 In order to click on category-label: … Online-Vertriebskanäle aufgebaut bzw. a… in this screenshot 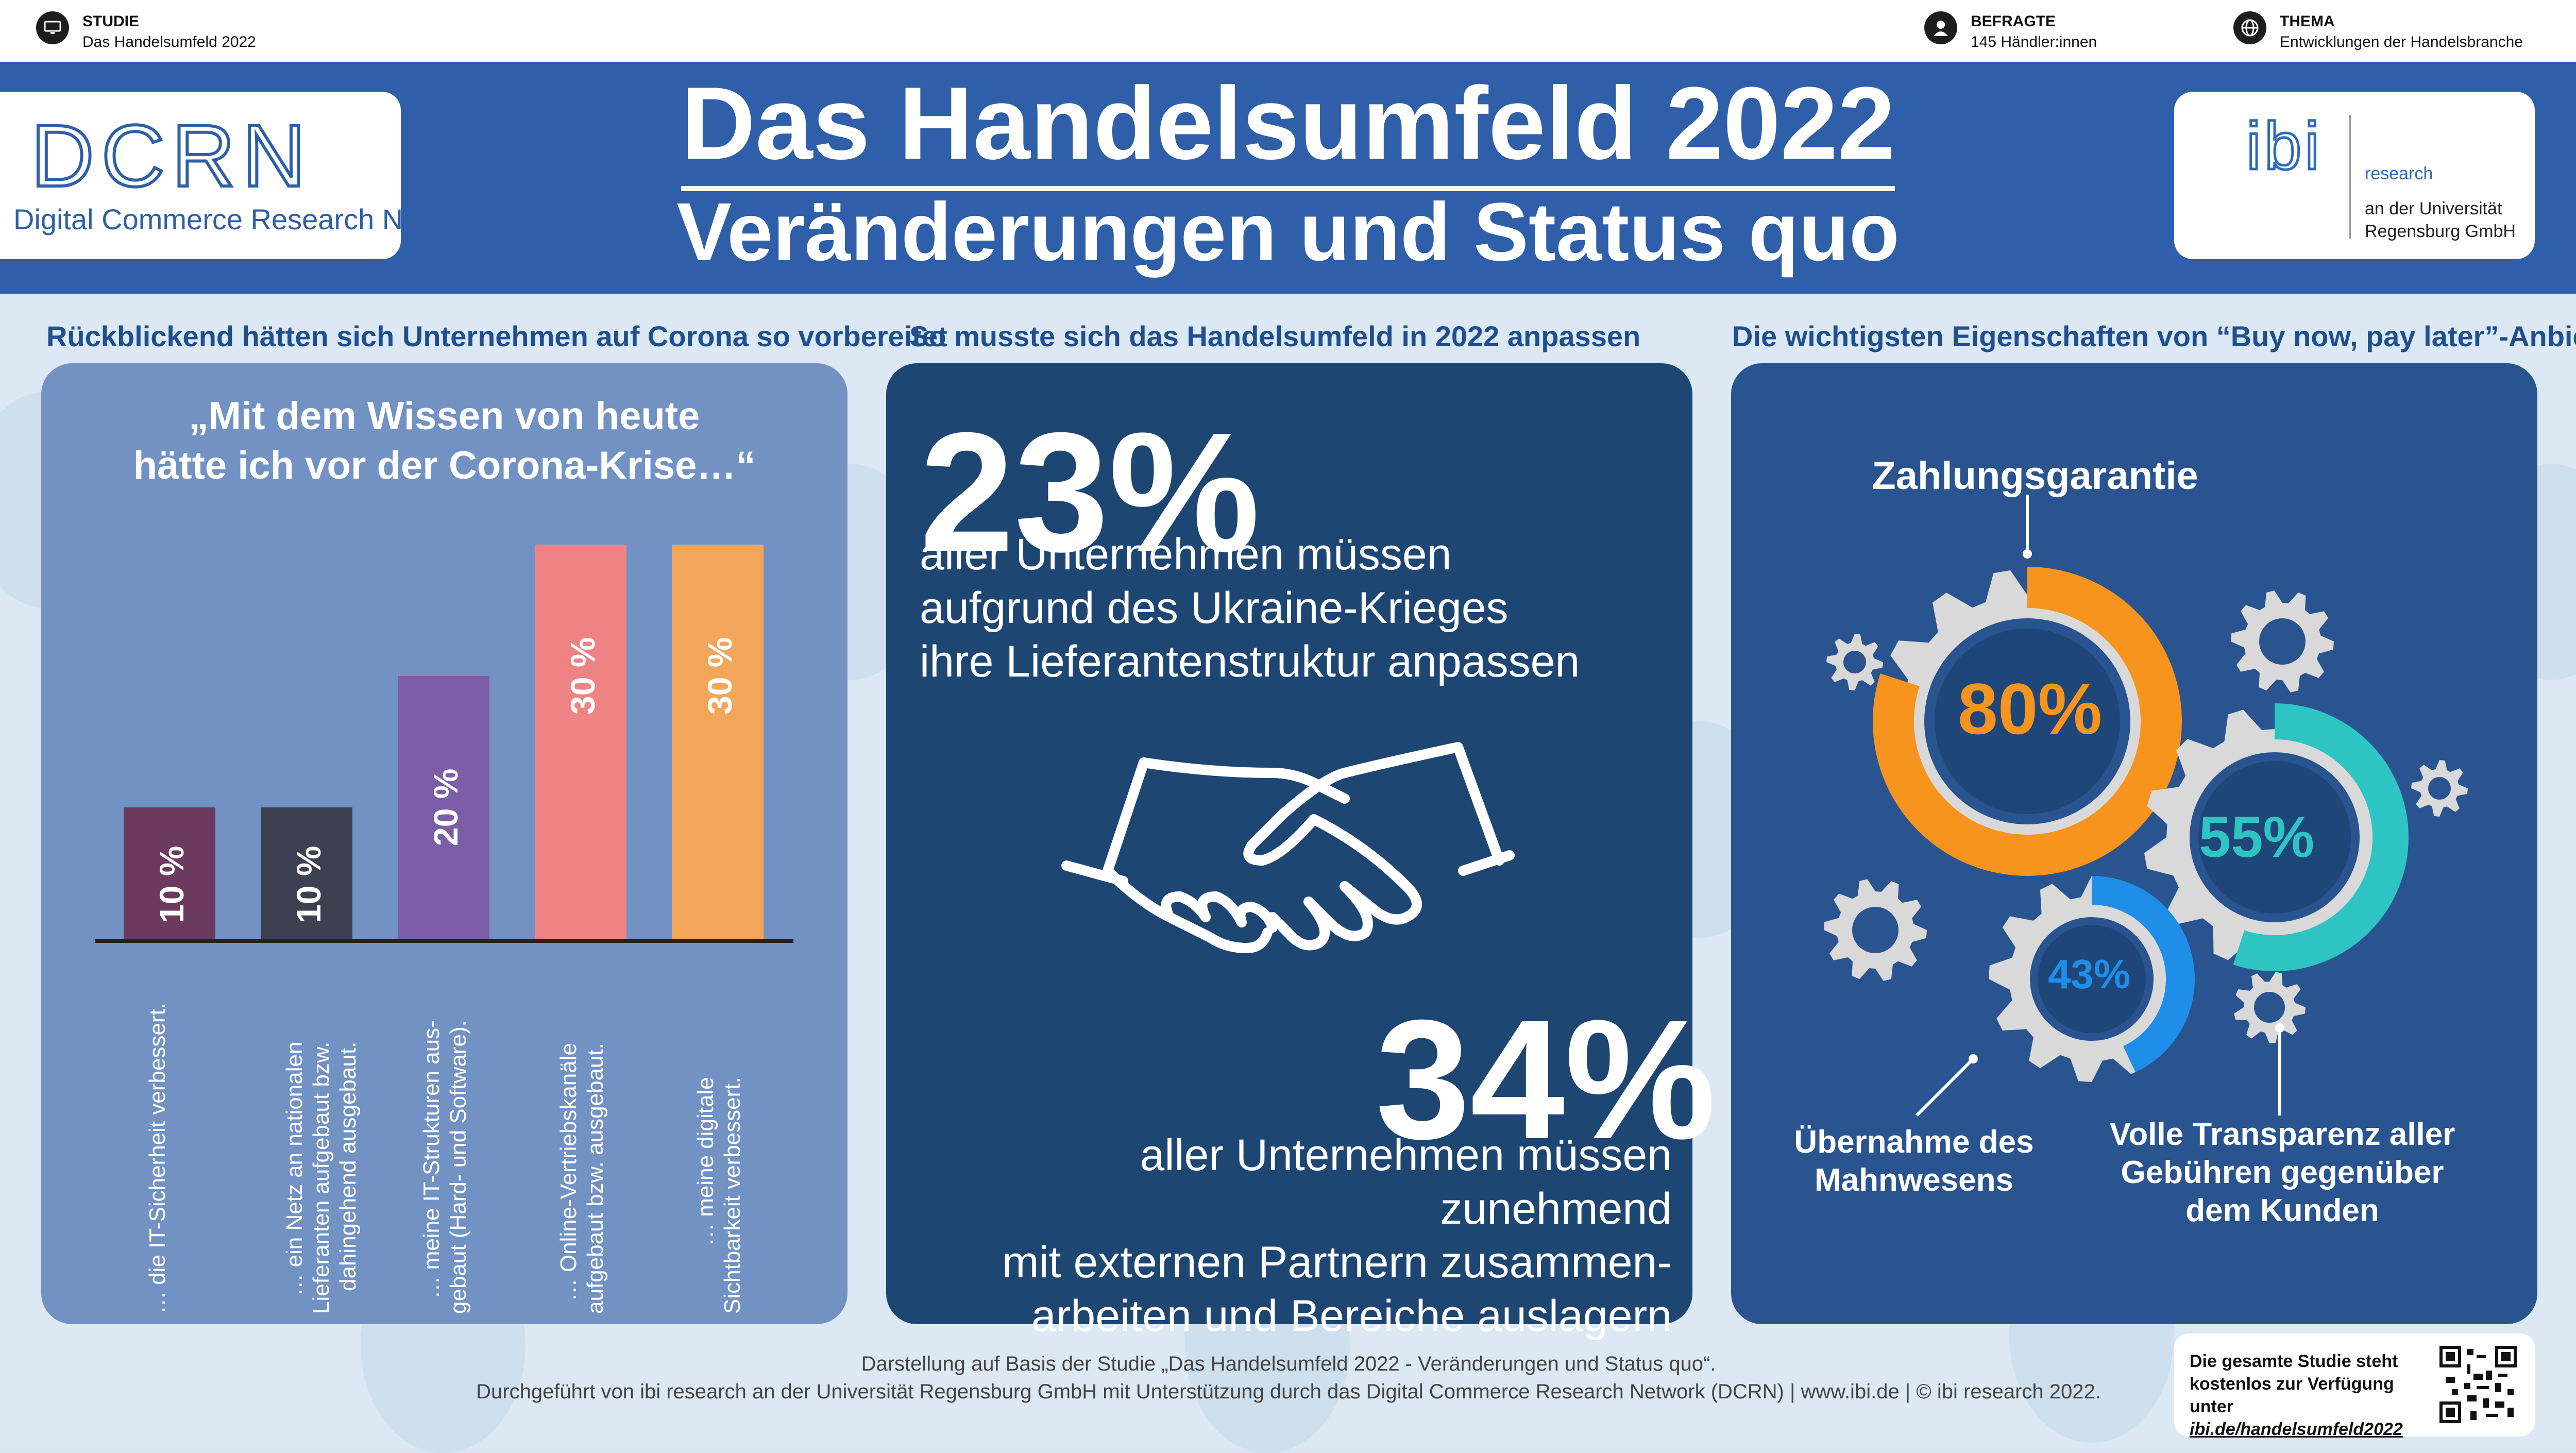, I will do `click(582, 1178)`.